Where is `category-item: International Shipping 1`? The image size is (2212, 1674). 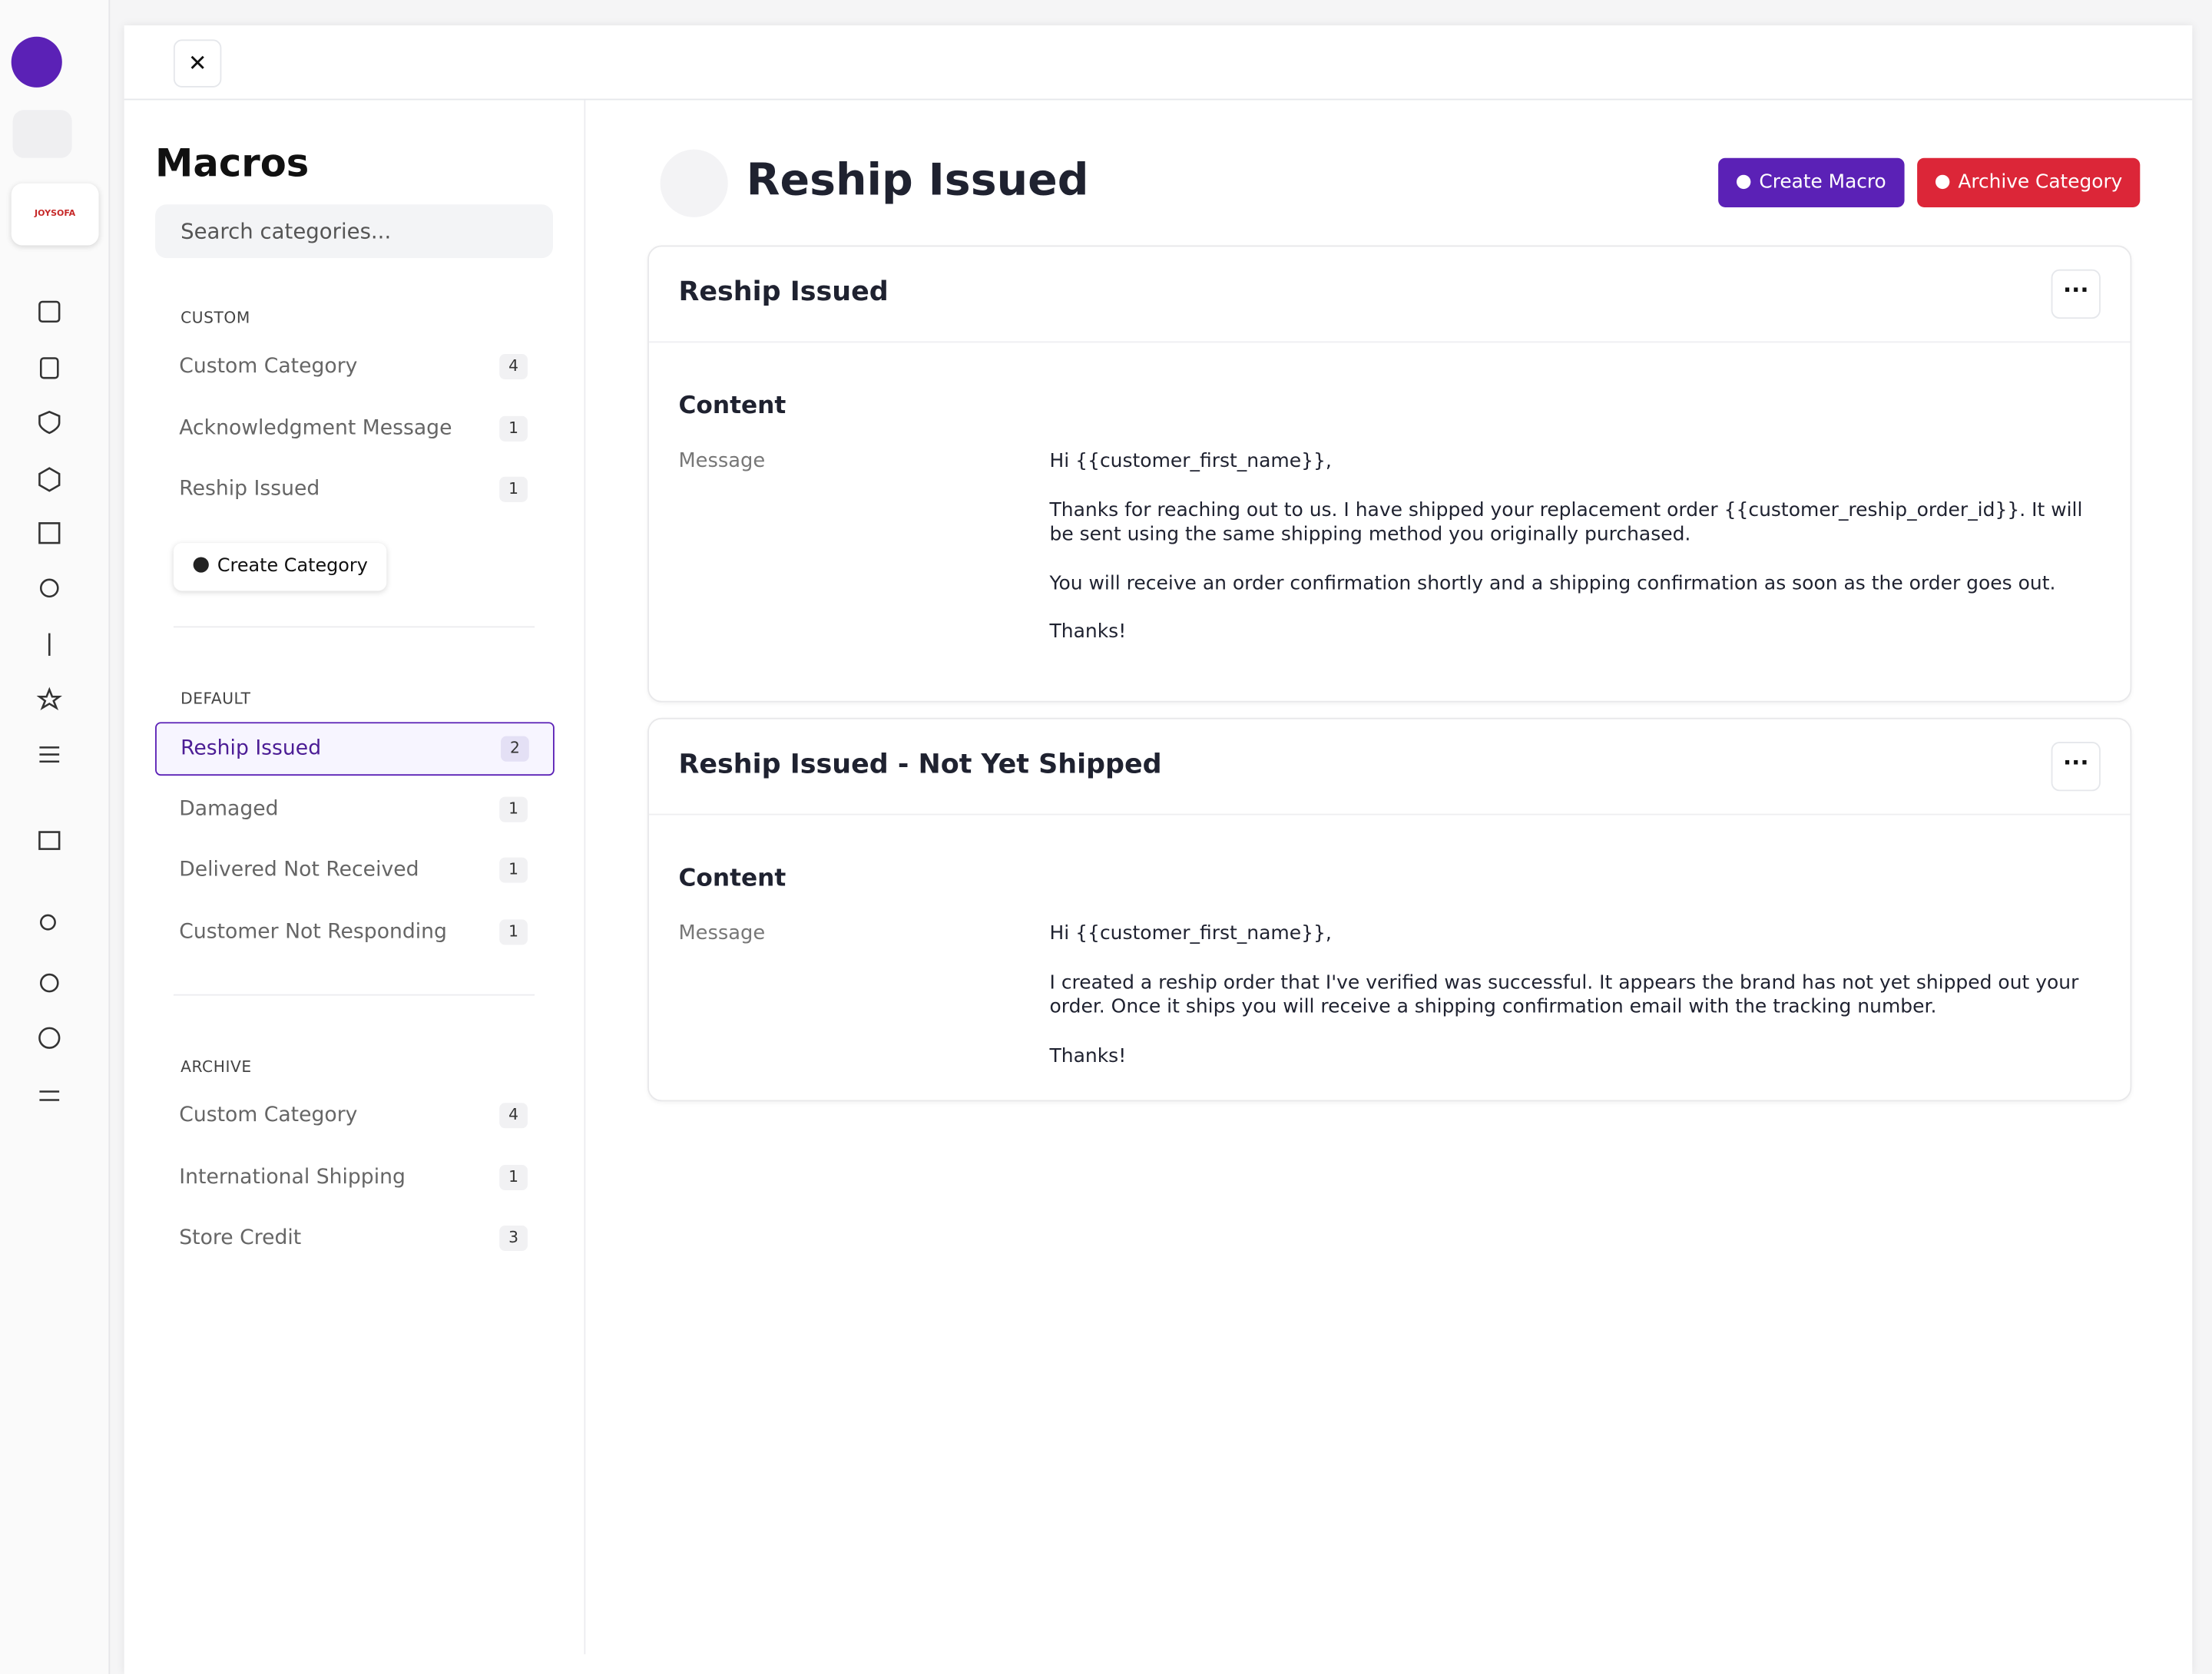 category-item: International Shipping 1 is located at coordinates (353, 1177).